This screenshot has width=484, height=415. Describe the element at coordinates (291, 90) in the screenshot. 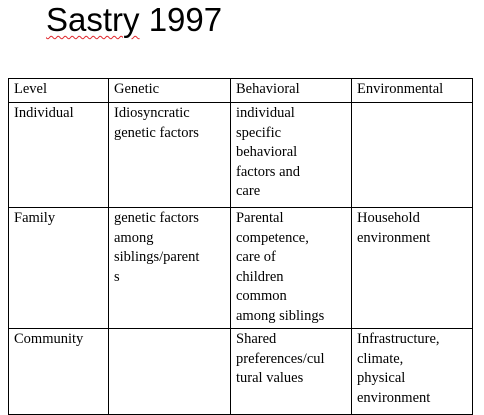

I see `header-behavioral: Behavioral` at that location.